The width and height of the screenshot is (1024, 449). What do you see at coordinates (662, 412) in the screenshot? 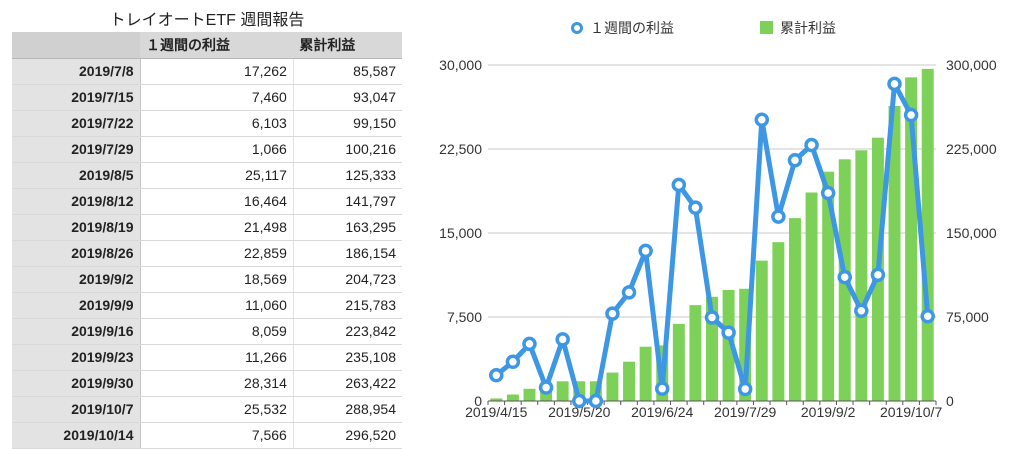
I see `x-tick-label: 2019/6/24` at bounding box center [662, 412].